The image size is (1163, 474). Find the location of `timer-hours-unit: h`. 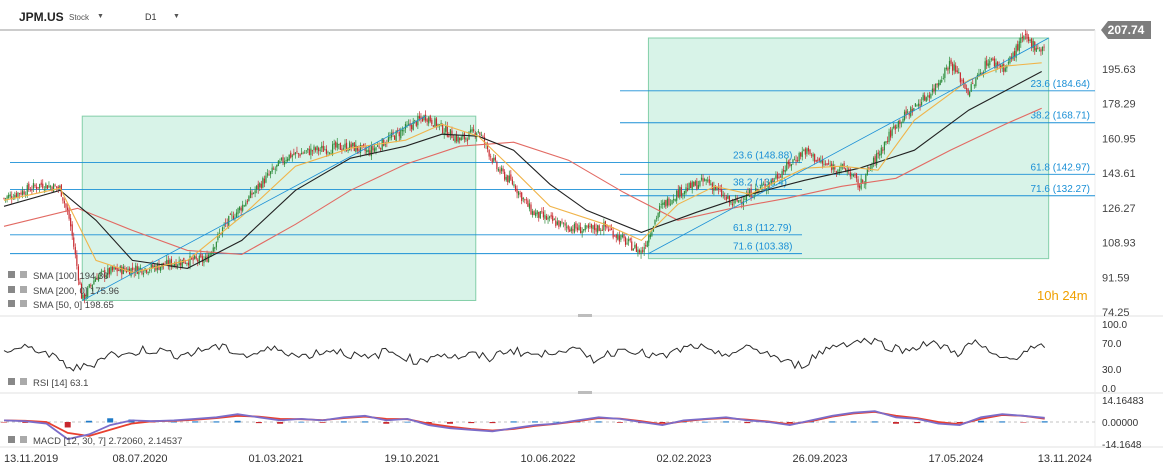

timer-hours-unit: h is located at coordinates (1055, 295).